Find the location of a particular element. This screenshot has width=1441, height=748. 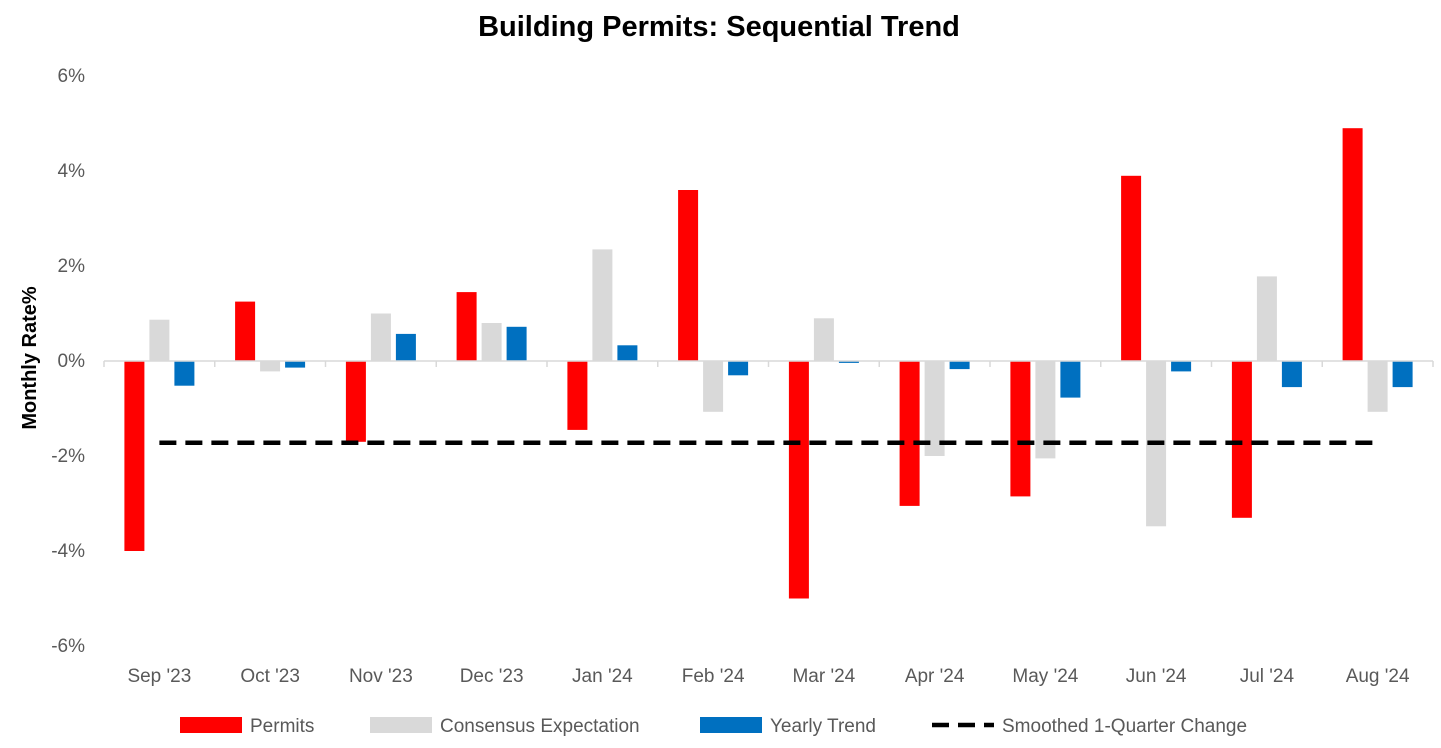

y-tick-label: 2% is located at coordinates (72, 266).